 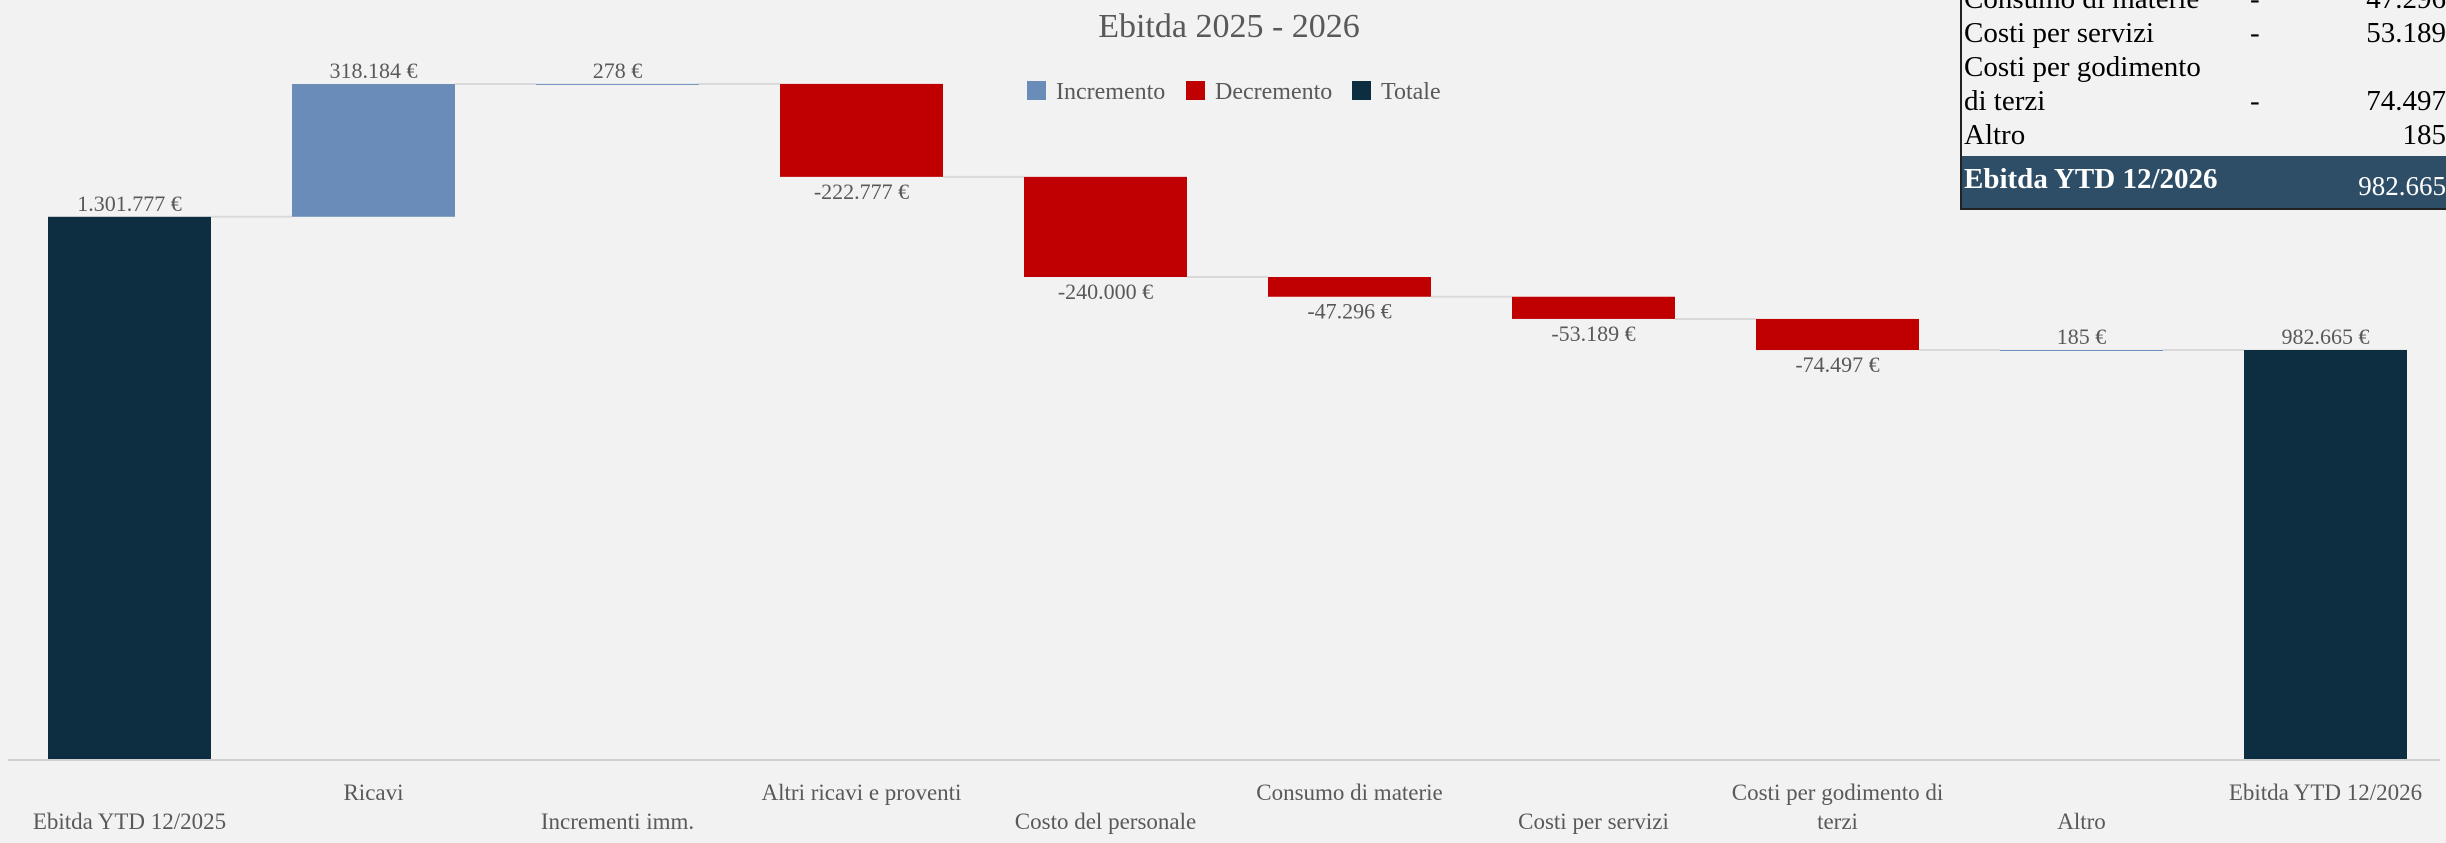 I want to click on data-label: 318.184 €, so click(x=374, y=70).